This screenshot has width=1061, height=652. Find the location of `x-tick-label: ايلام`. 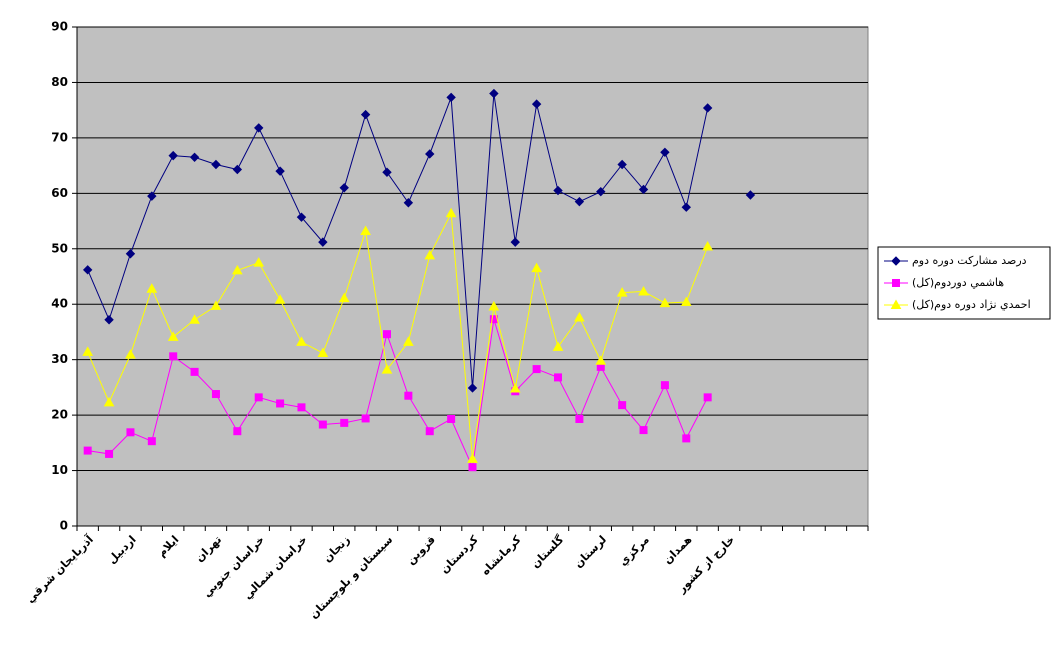

x-tick-label: ايلام is located at coordinates (168, 546).